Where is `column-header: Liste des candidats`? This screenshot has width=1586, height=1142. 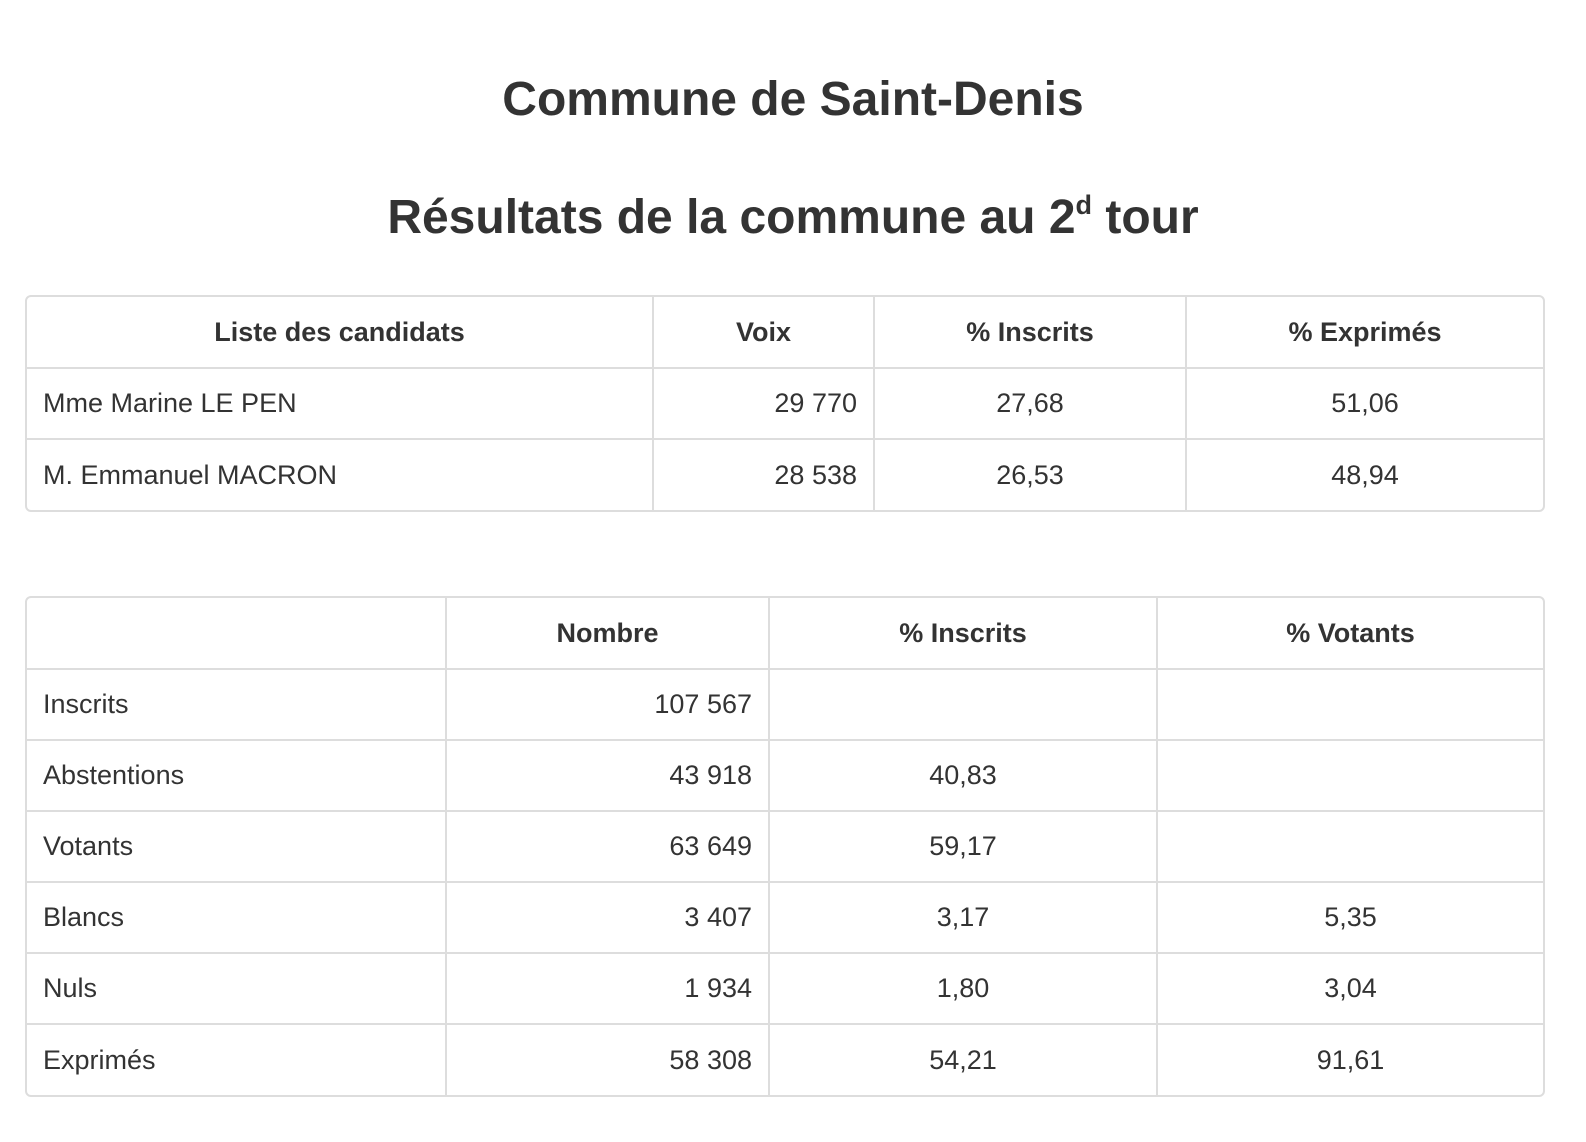 column-header: Liste des candidats is located at coordinates (340, 333).